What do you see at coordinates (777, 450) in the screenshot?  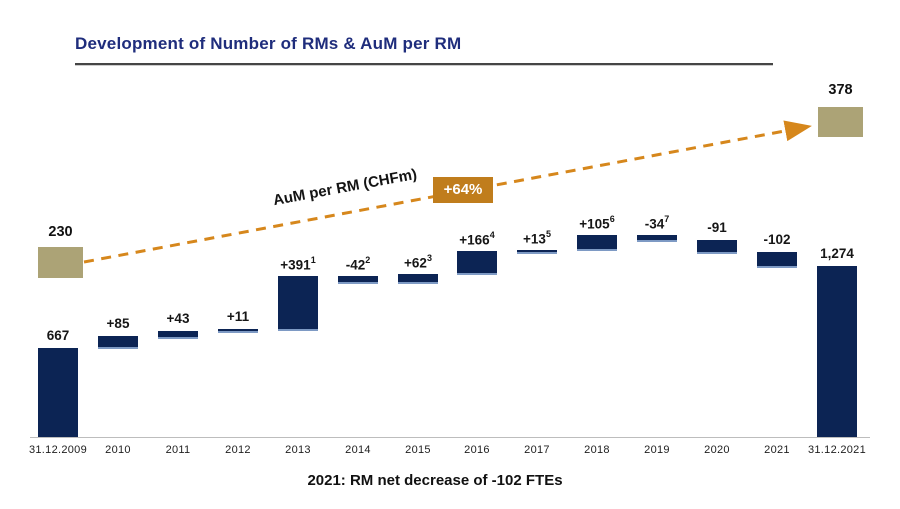 I see `x-axis-label: 2021` at bounding box center [777, 450].